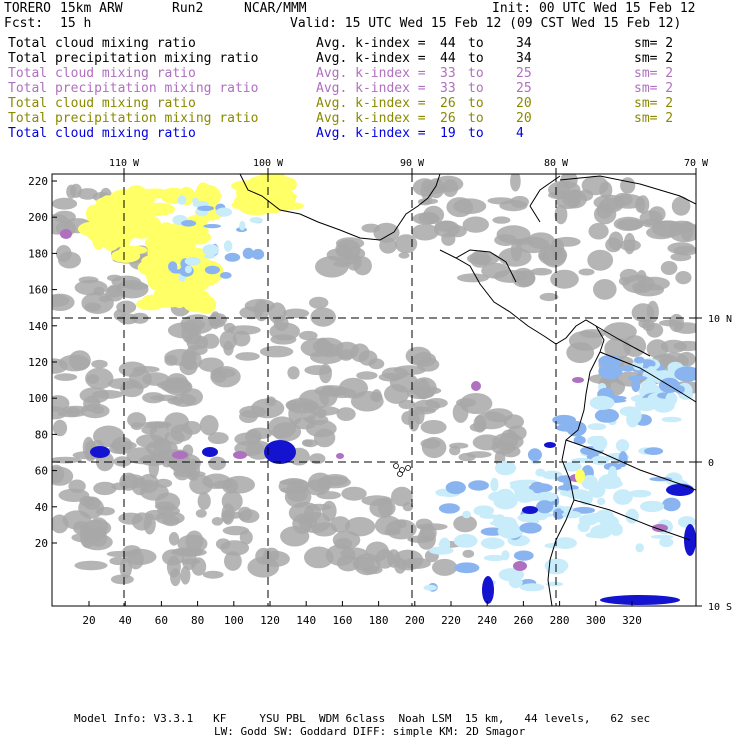 The image size is (740, 740). What do you see at coordinates (197, 620) in the screenshot?
I see `x-tick-label: 80` at bounding box center [197, 620].